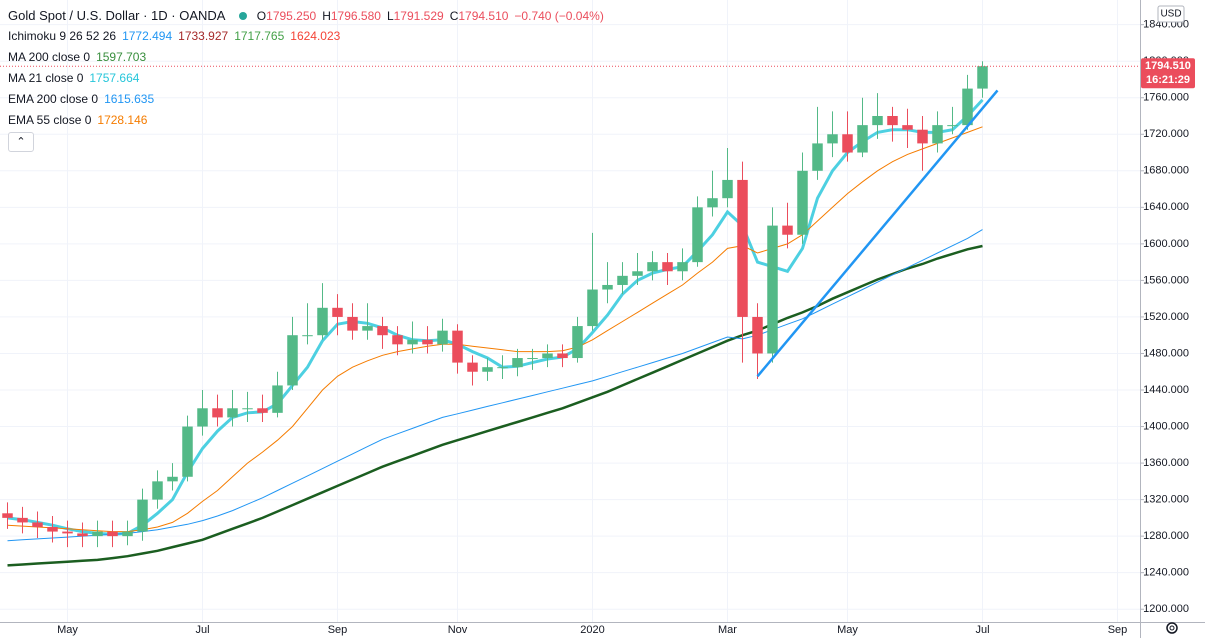 The width and height of the screenshot is (1205, 638). Describe the element at coordinates (418, 16) in the screenshot. I see `ohlc-value: 1791.529` at that location.